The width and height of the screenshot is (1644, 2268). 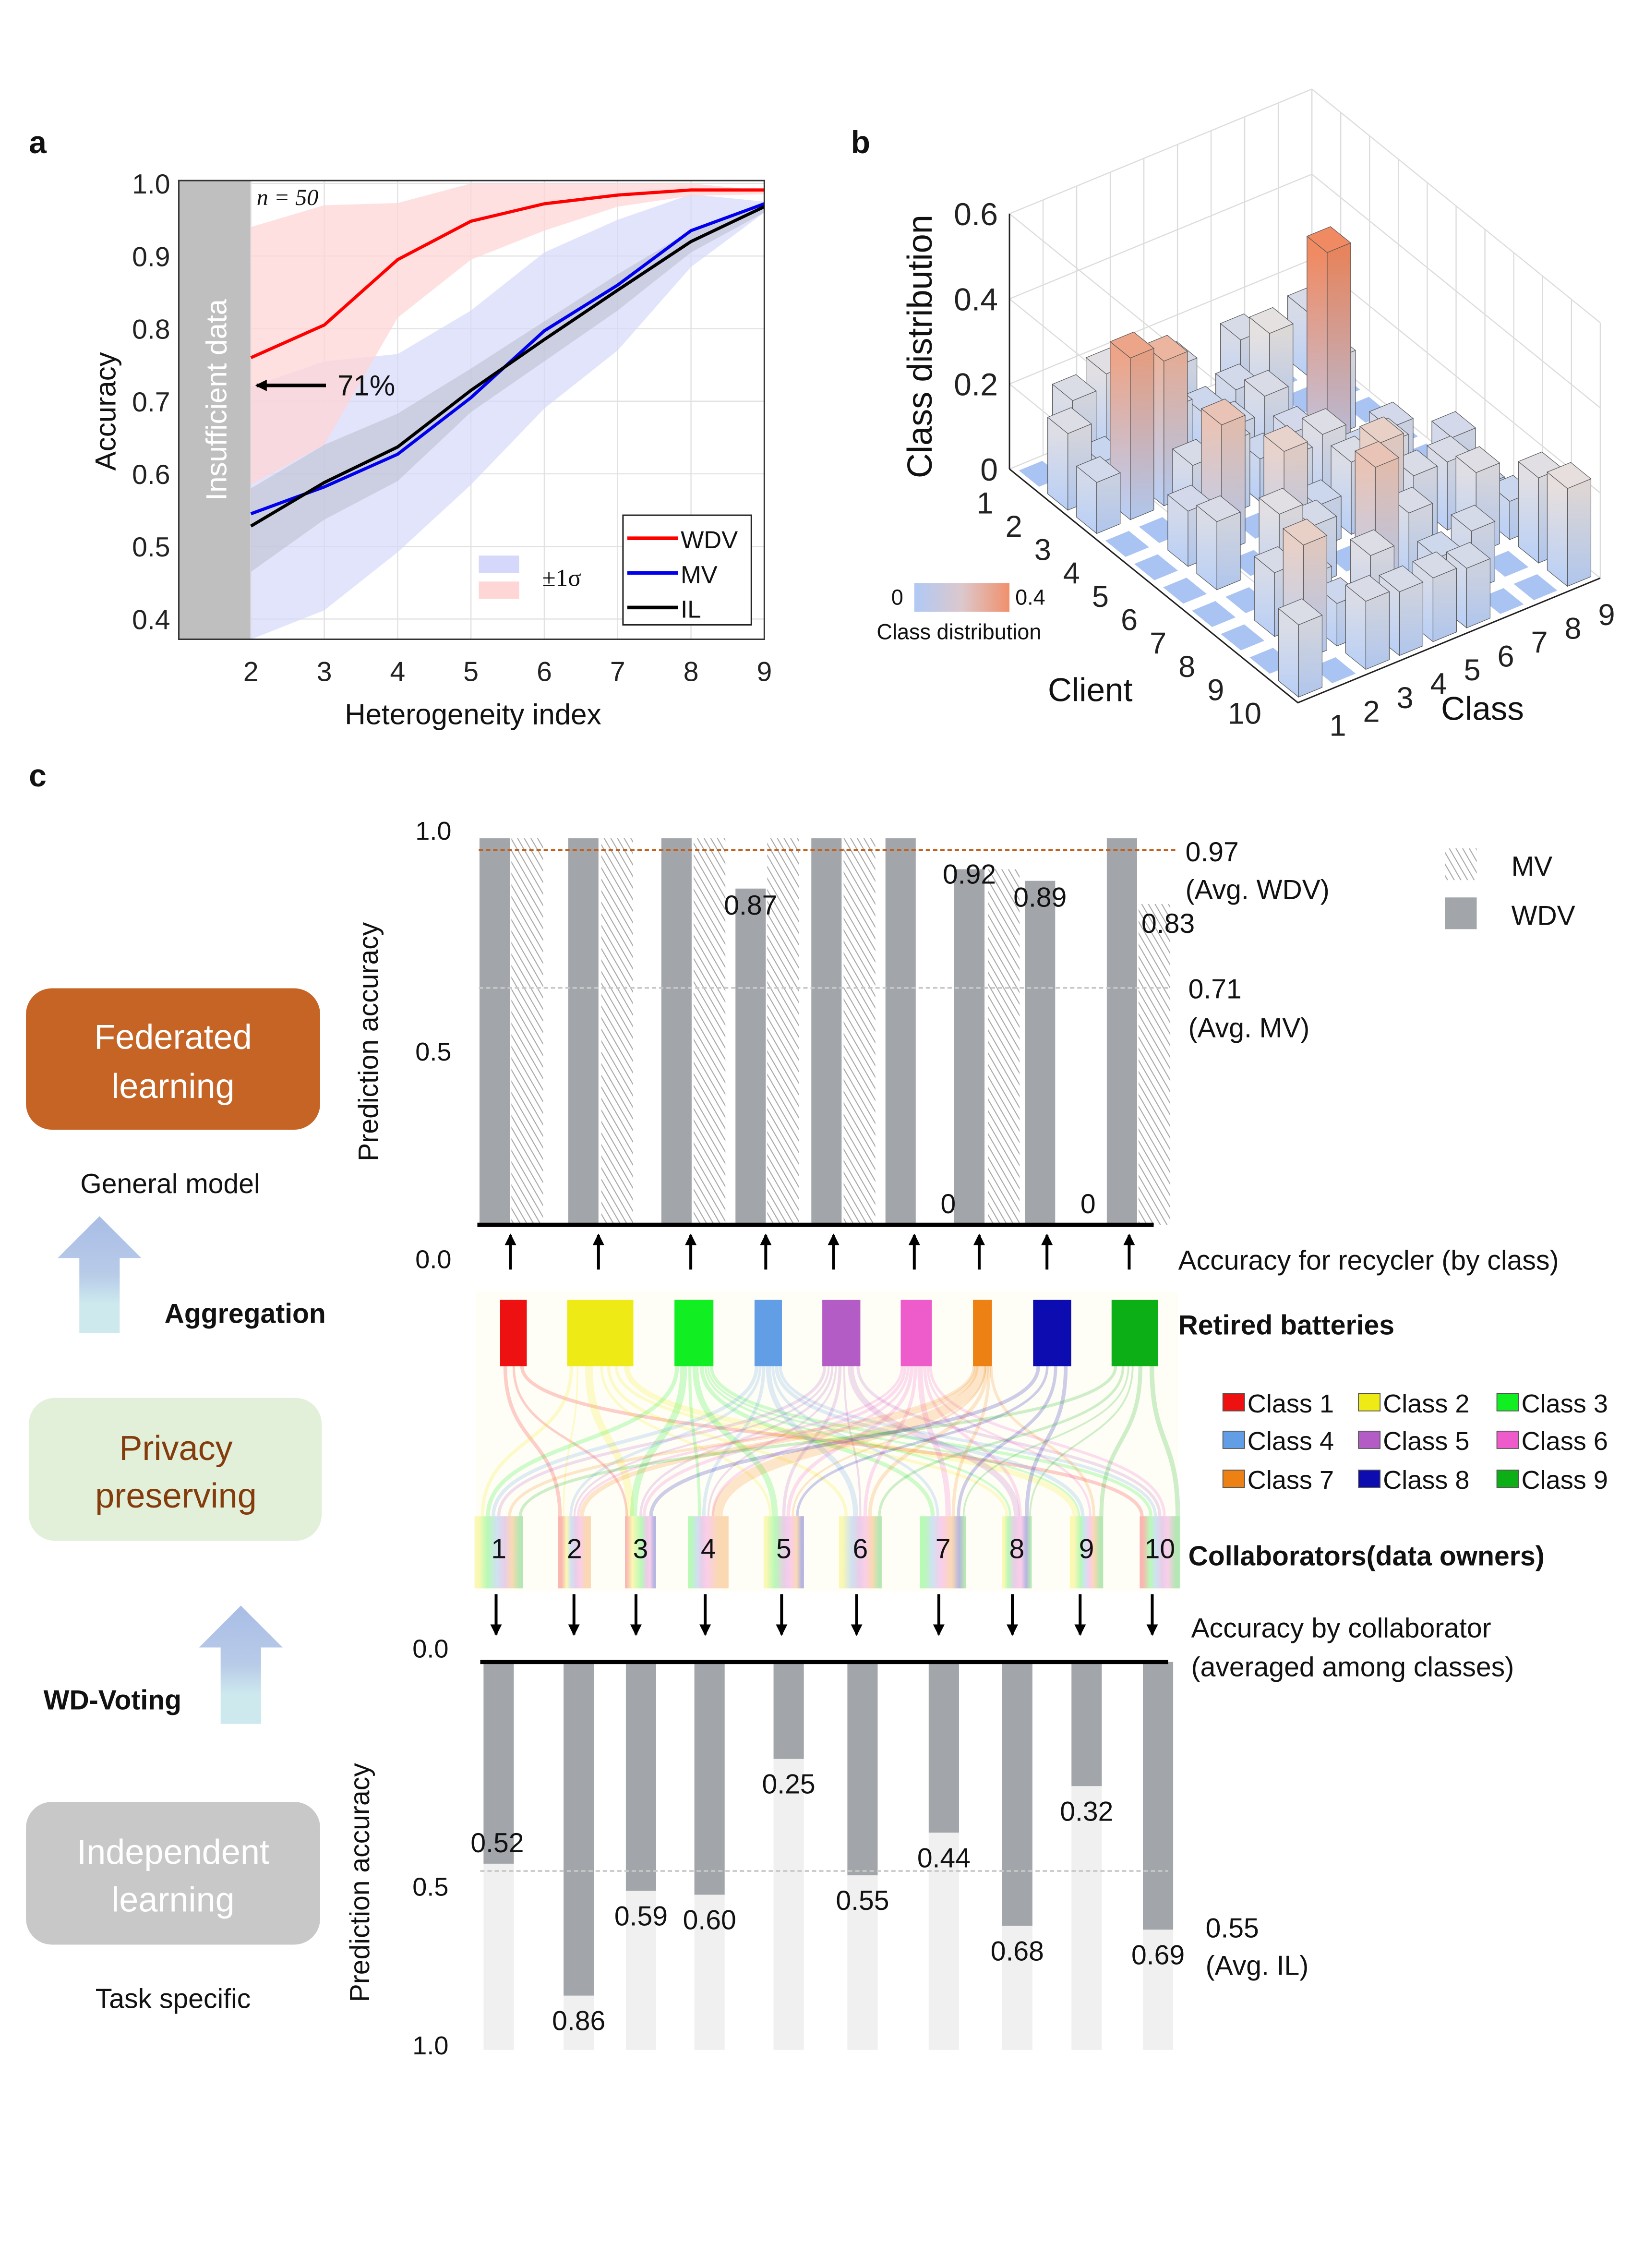 What do you see at coordinates (1233, 1479) in the screenshot?
I see `class-swatch` at bounding box center [1233, 1479].